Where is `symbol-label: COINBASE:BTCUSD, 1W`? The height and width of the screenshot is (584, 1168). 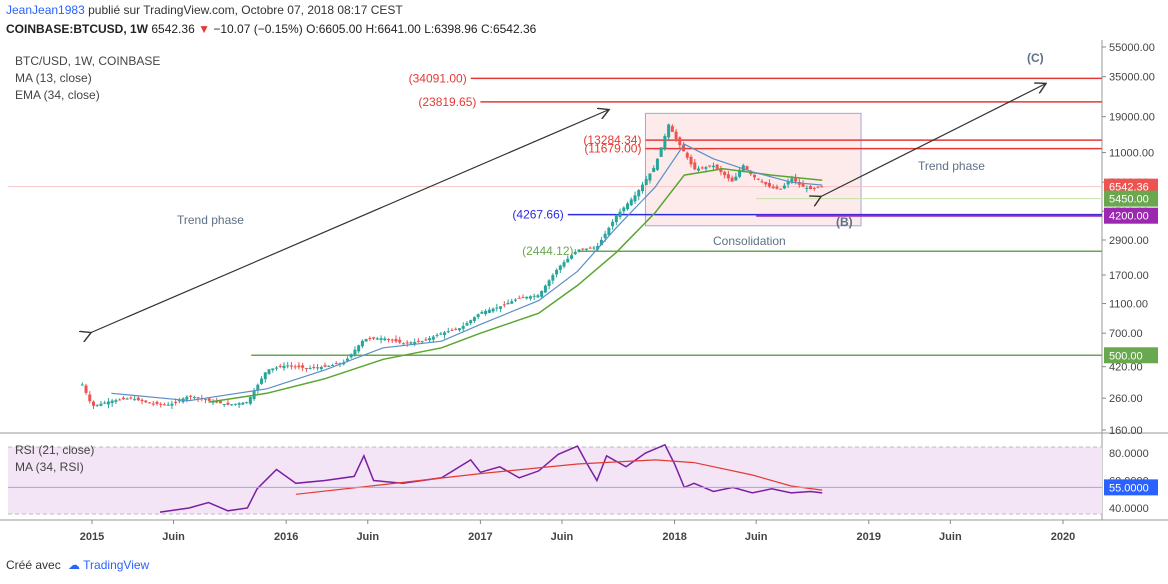
symbol-label: COINBASE:BTCUSD, 1W is located at coordinates (77, 29).